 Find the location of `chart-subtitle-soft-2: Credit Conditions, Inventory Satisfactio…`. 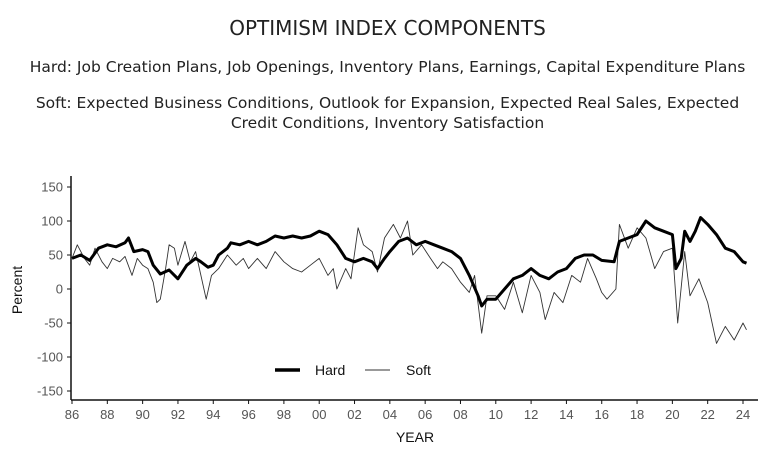

chart-subtitle-soft-2: Credit Conditions, Inventory Satisfactio… is located at coordinates (387, 123).